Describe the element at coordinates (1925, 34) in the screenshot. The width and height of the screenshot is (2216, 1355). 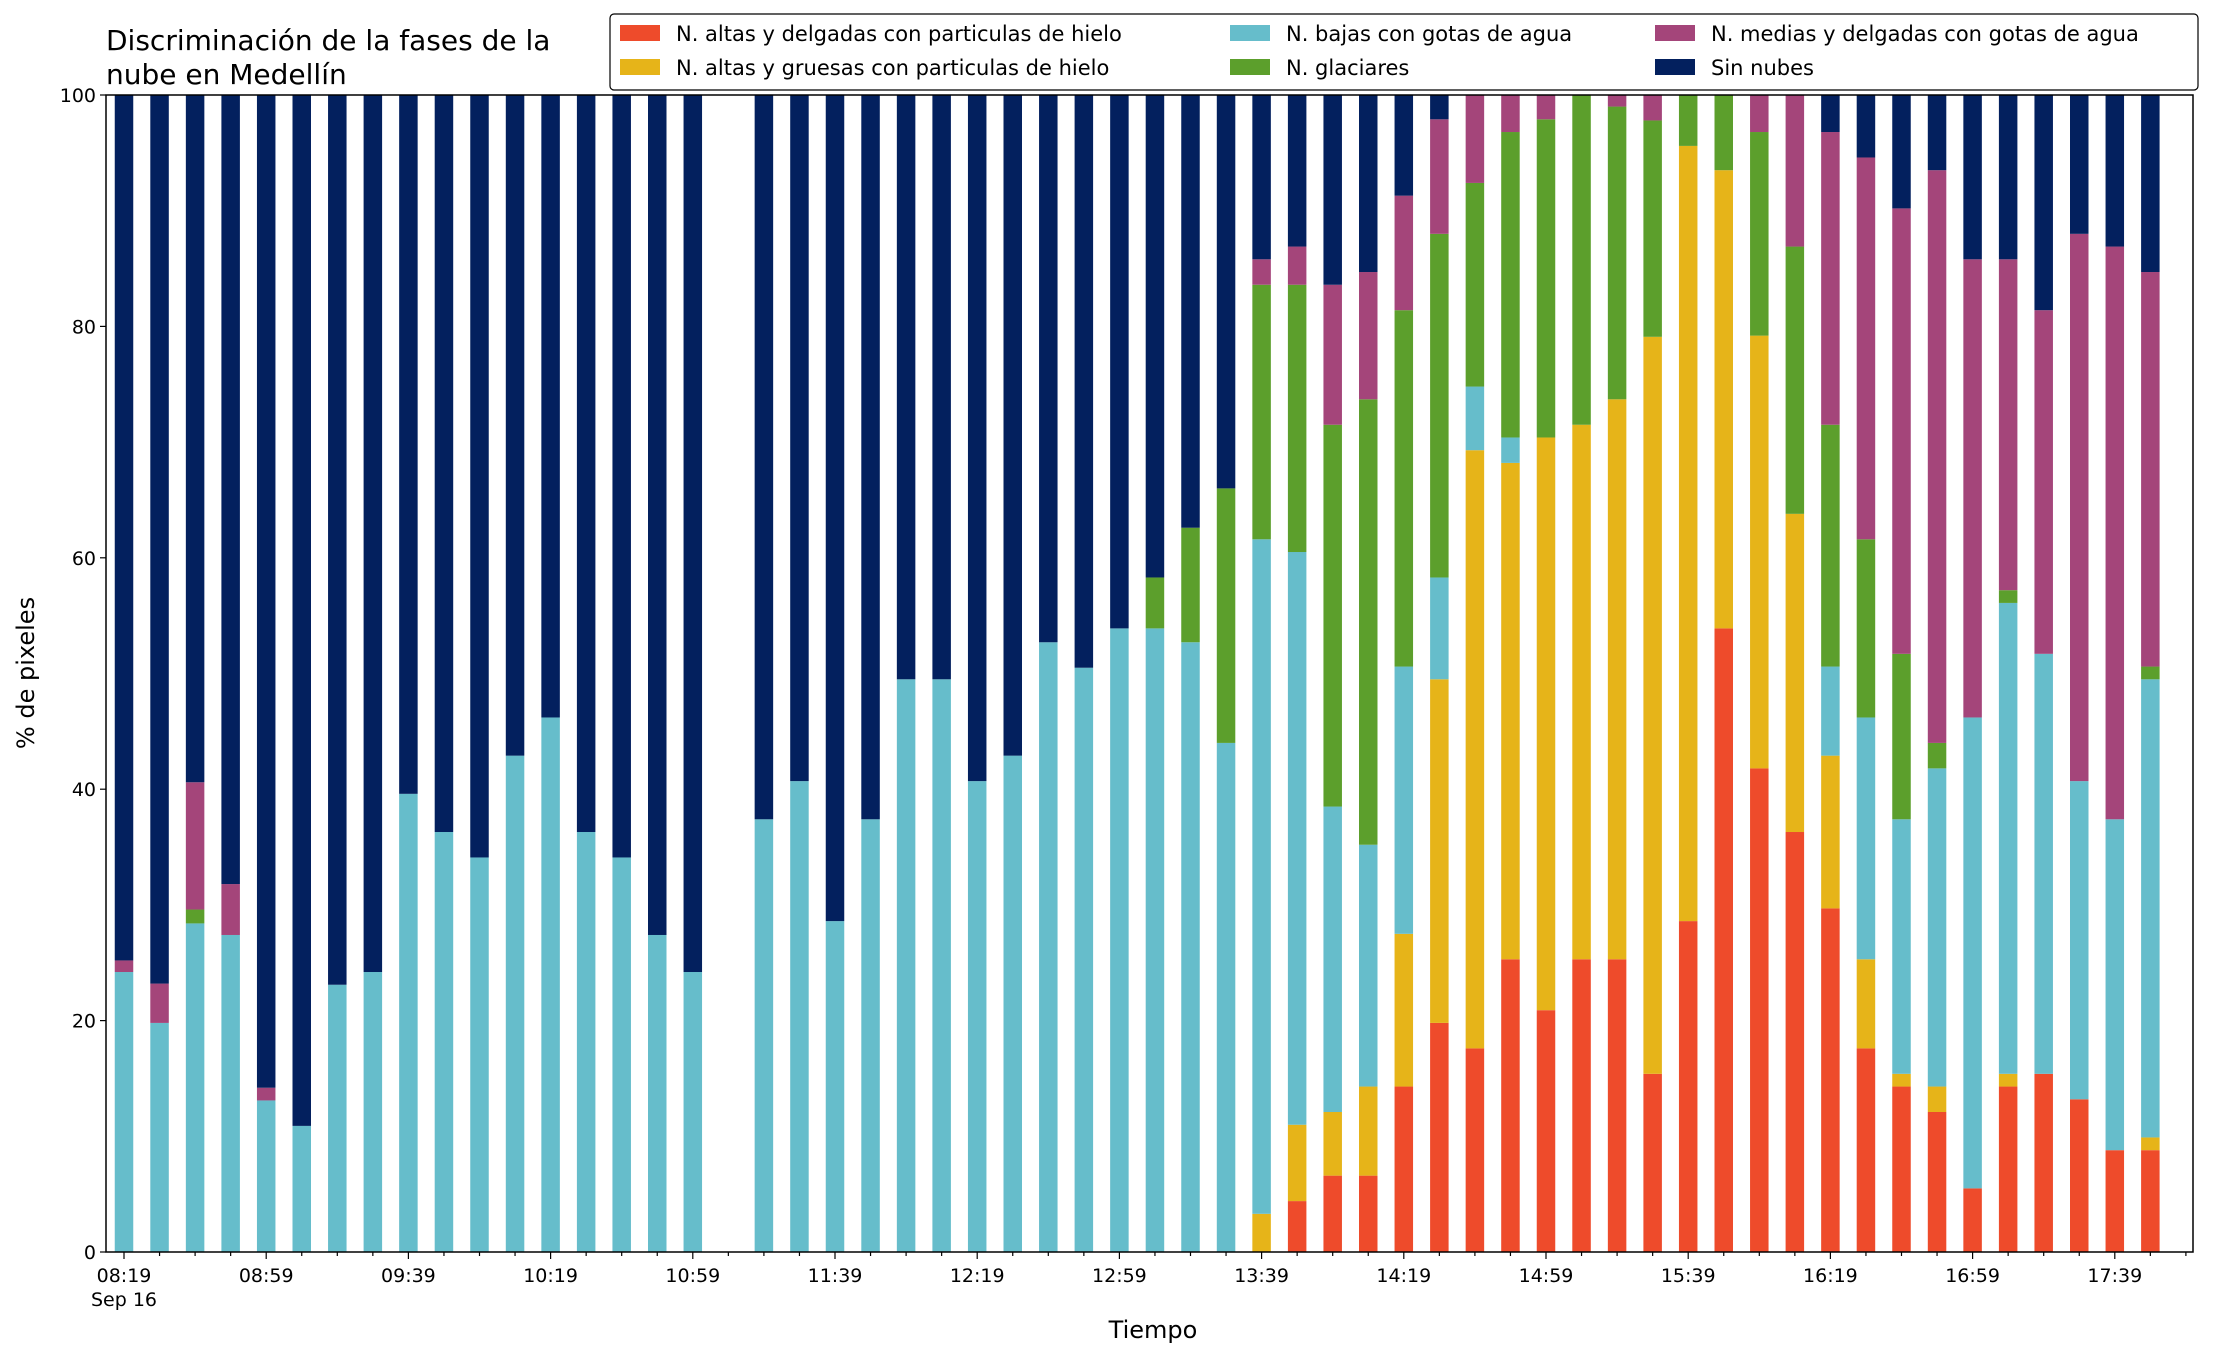
I see `legend-label: N. medias y delgadas con gotas de agua` at that location.